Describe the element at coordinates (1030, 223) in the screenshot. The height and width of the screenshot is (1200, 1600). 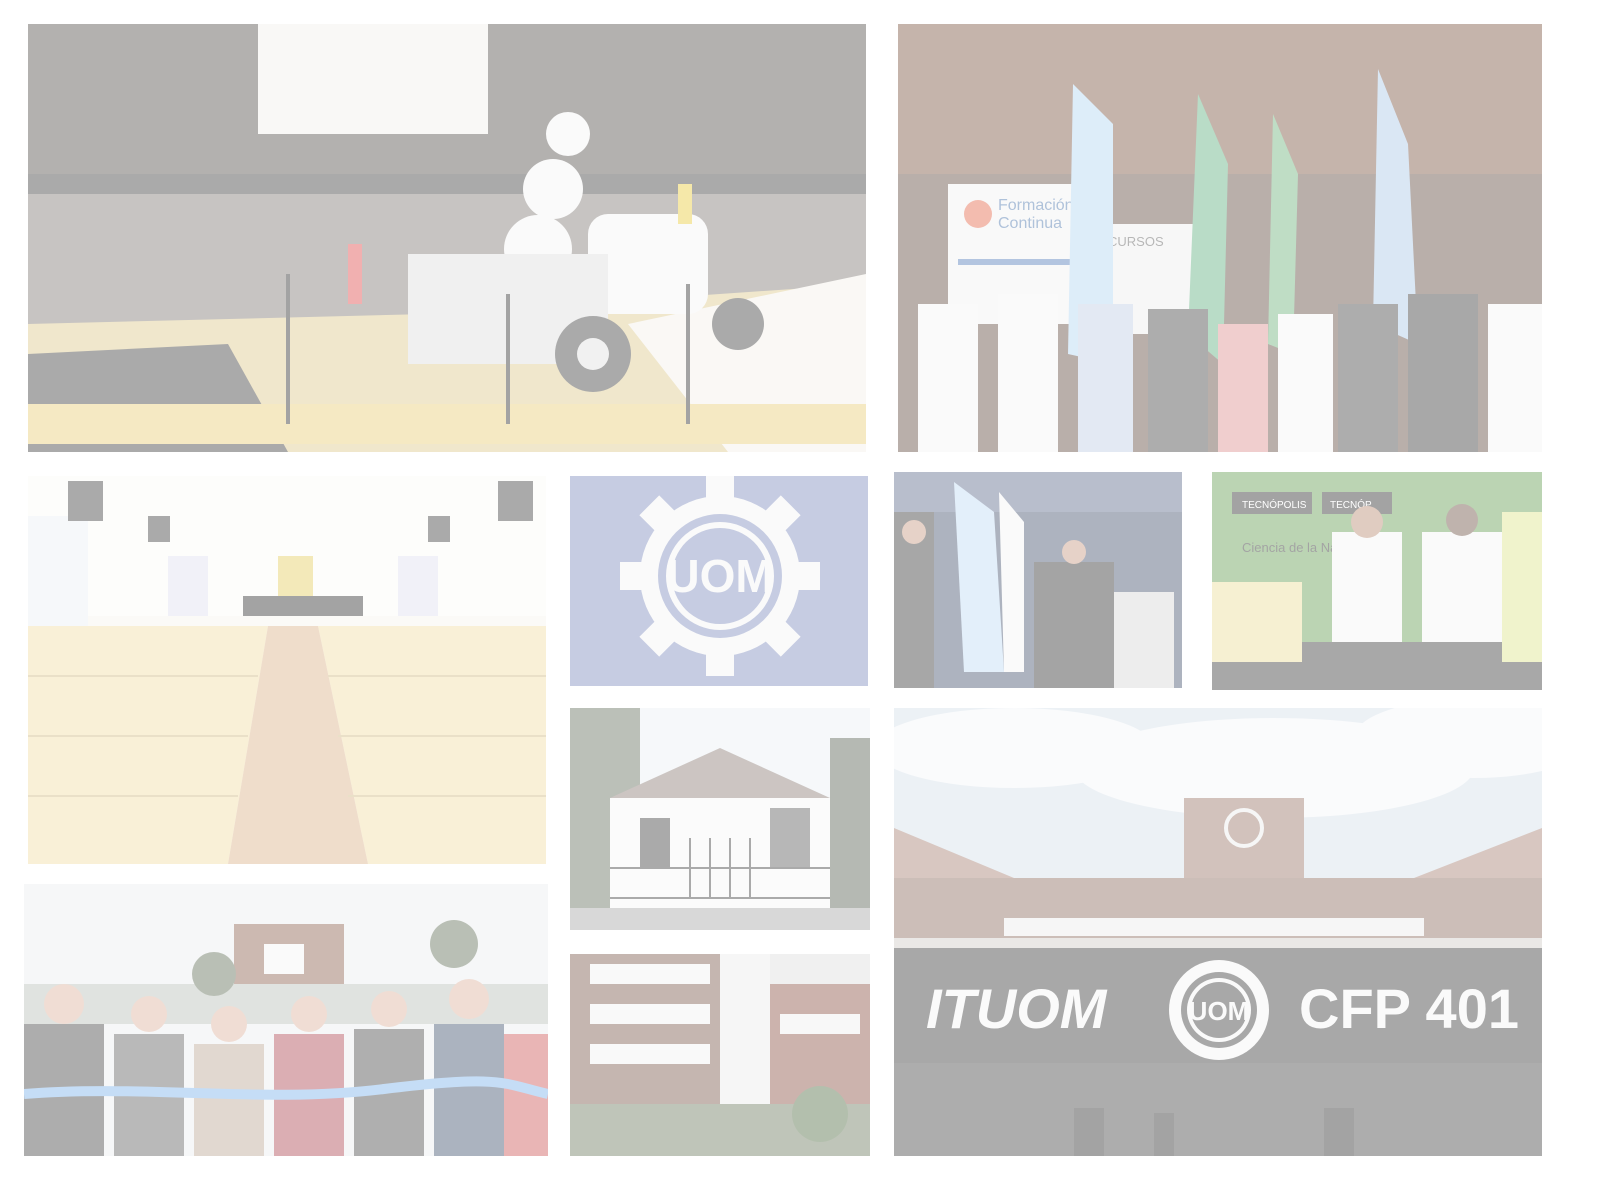
I see `banner-formacion-line2: Continua` at that location.